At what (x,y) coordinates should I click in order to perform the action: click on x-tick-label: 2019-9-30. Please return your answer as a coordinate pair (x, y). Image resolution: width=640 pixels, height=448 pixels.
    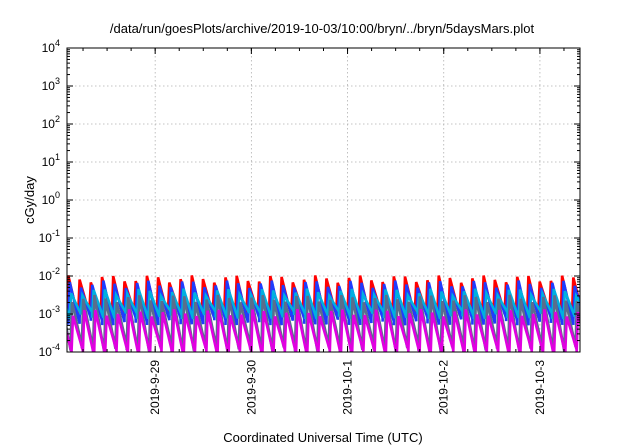
    Looking at the image, I should click on (251, 387).